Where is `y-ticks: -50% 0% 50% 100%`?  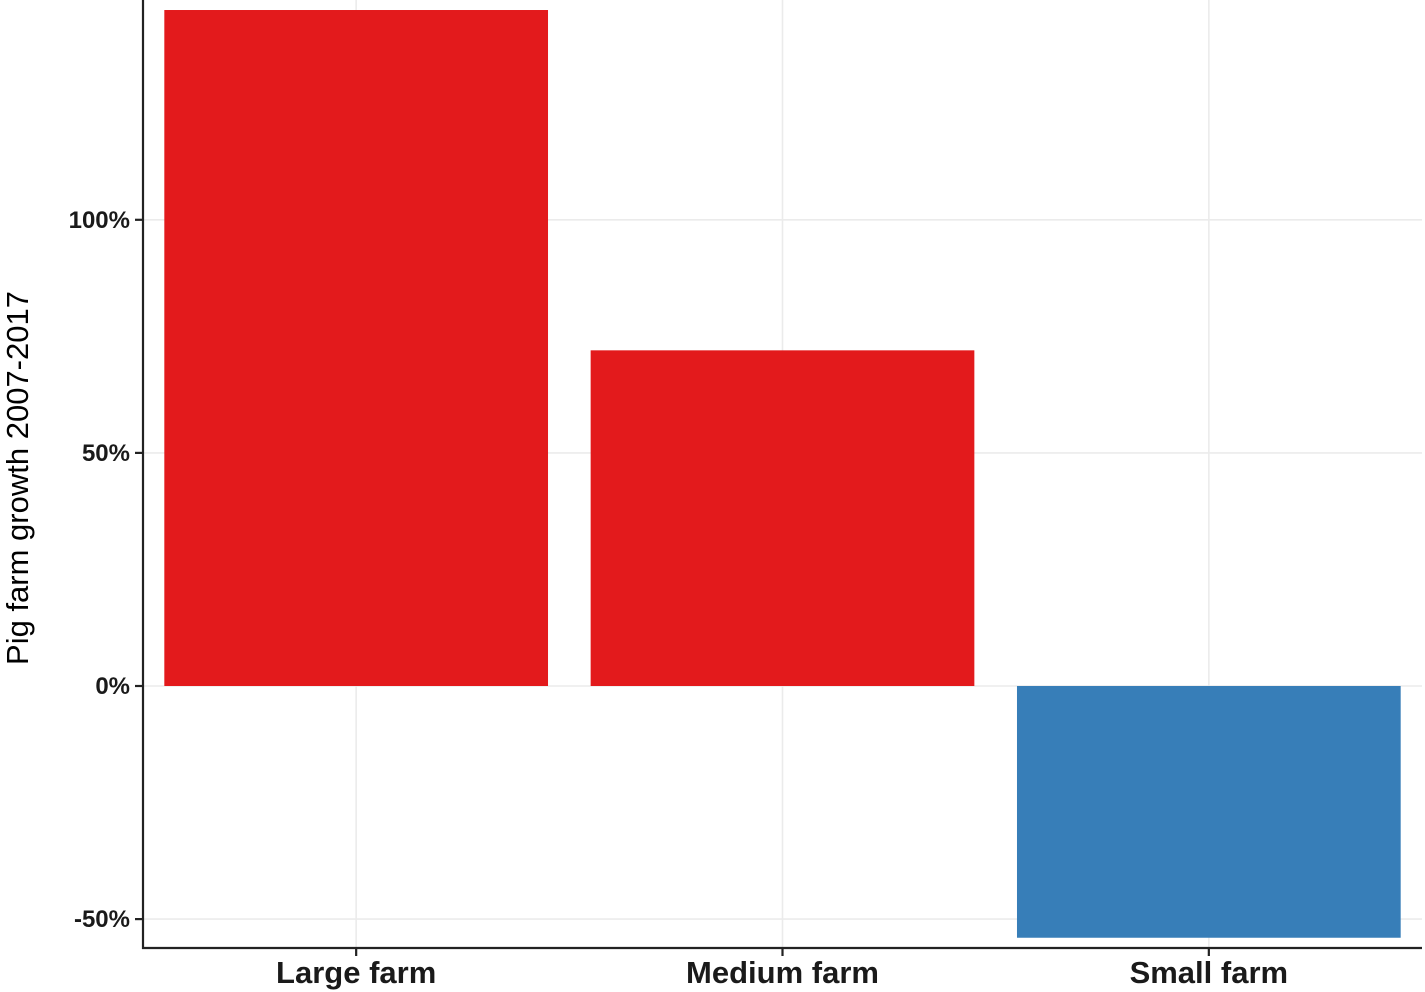
y-ticks: -50% 0% 50% 100% is located at coordinates (106, 570).